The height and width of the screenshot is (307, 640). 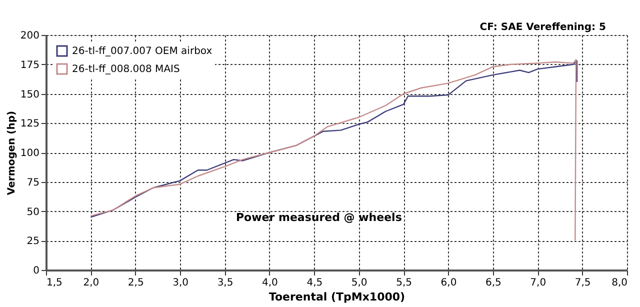 What do you see at coordinates (54, 283) in the screenshot?
I see `x-tick-label: 1,5` at bounding box center [54, 283].